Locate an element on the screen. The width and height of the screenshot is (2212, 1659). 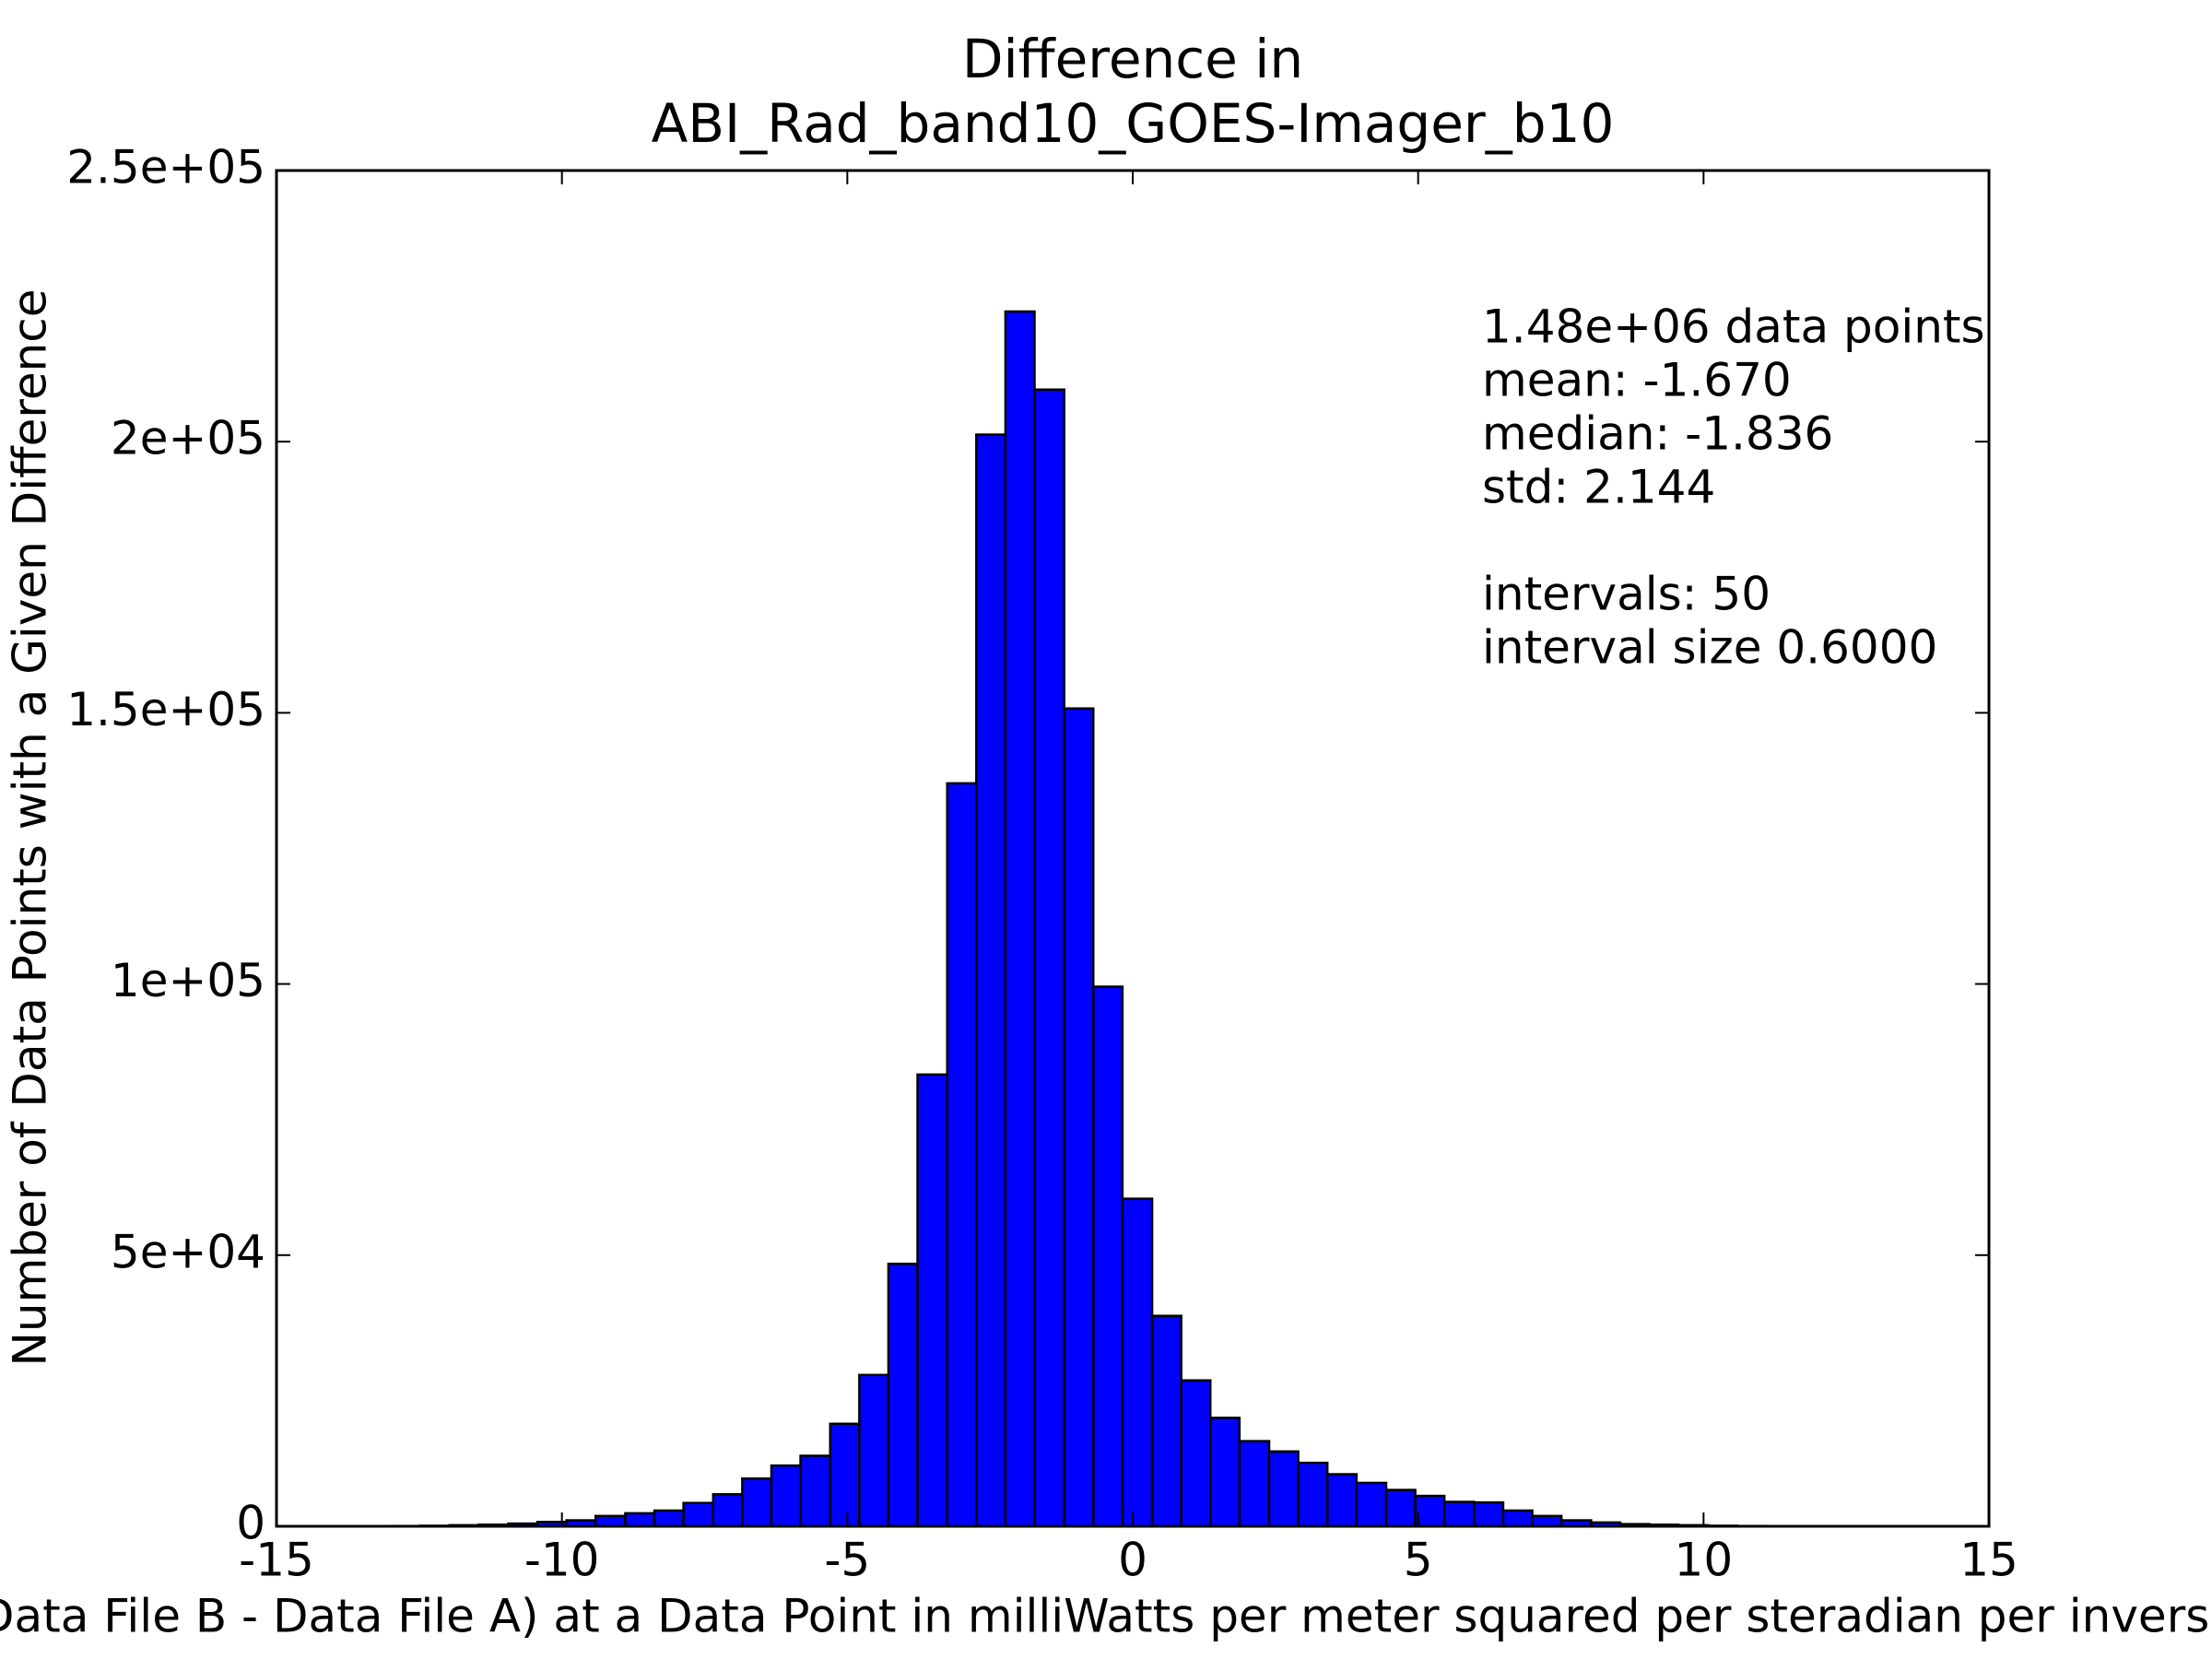
x-tick-label: 0 is located at coordinates (1132, 1560).